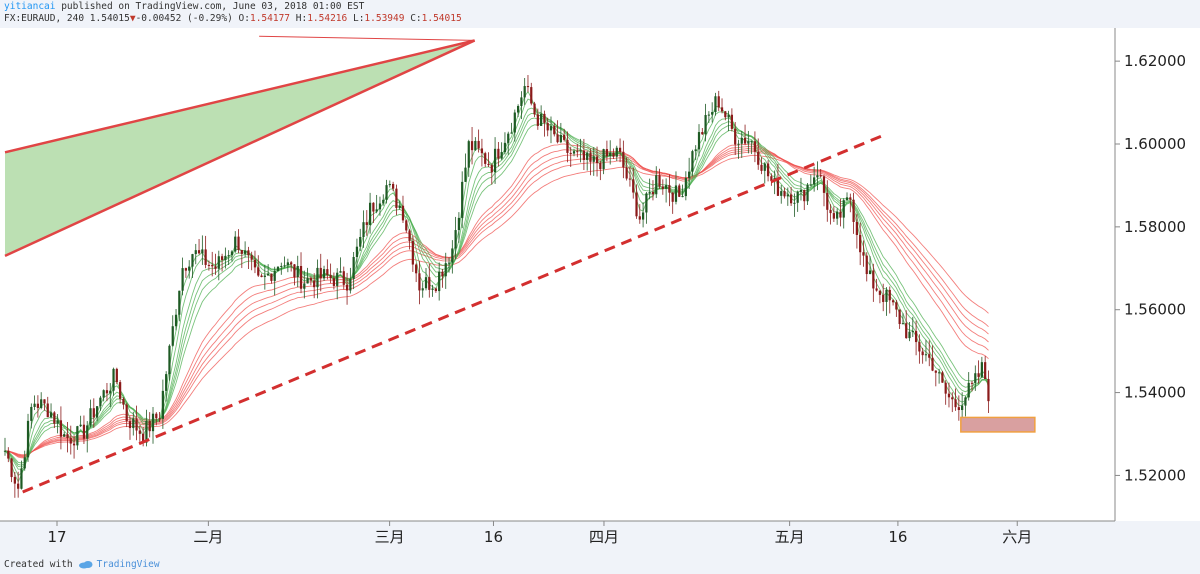  I want to click on low-label: L:, so click(356, 18).